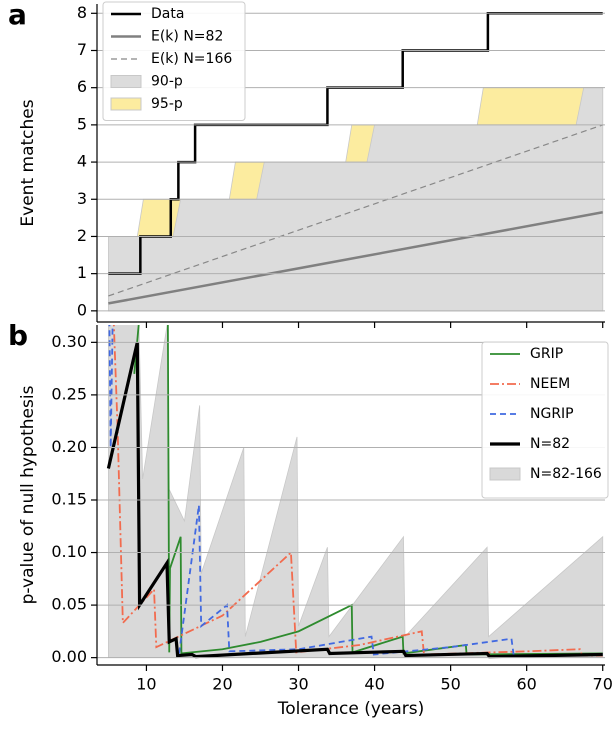 This screenshot has height=731, width=613. What do you see at coordinates (603, 684) in the screenshot?
I see `x-tick-label: 70` at bounding box center [603, 684].